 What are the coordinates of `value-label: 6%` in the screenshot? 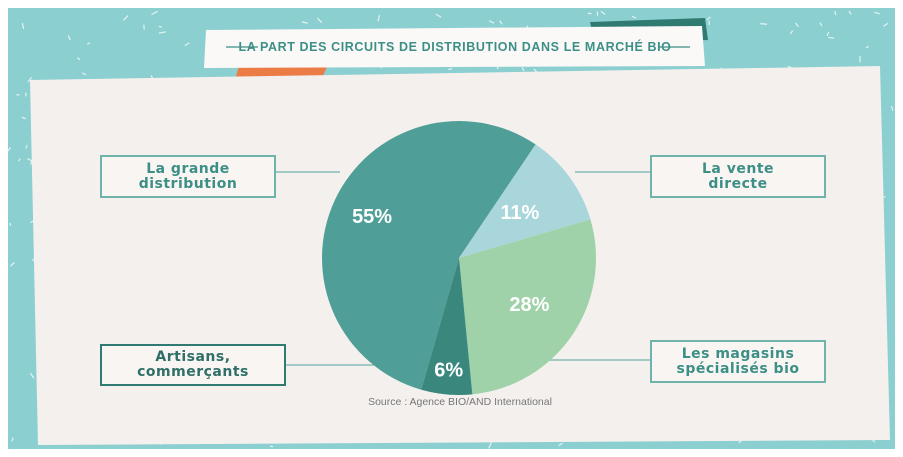 It's located at (448, 371).